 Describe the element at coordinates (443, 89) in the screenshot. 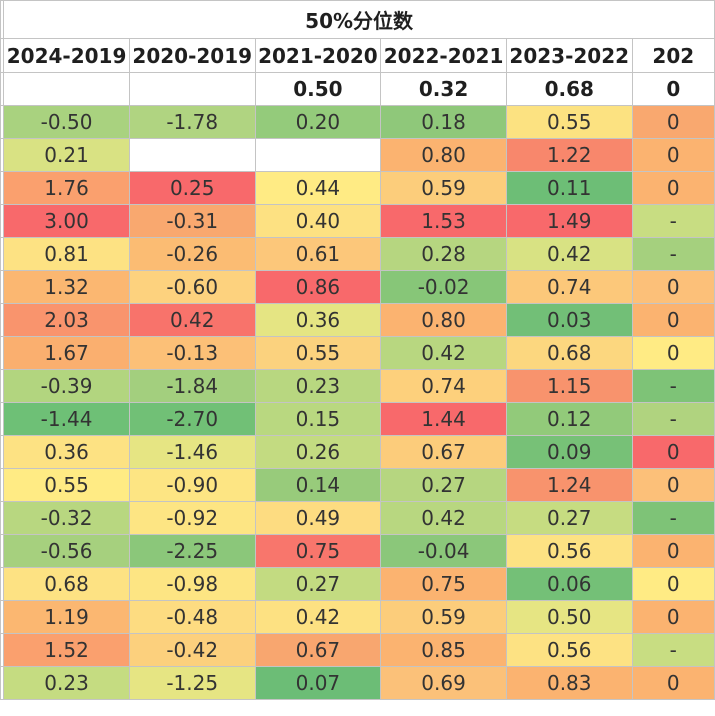

I see `summary-cell: 0.32` at that location.